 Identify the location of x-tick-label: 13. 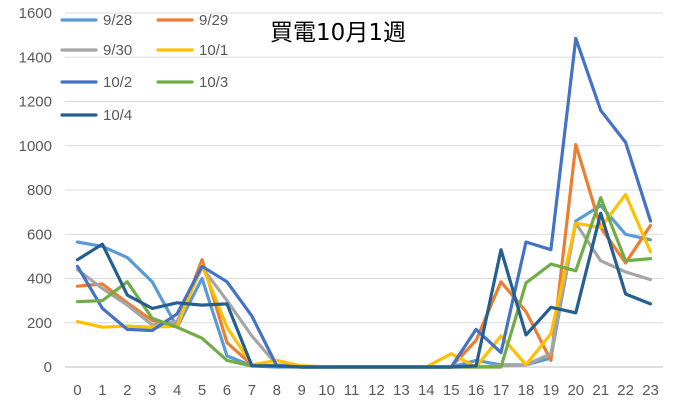
(401, 390).